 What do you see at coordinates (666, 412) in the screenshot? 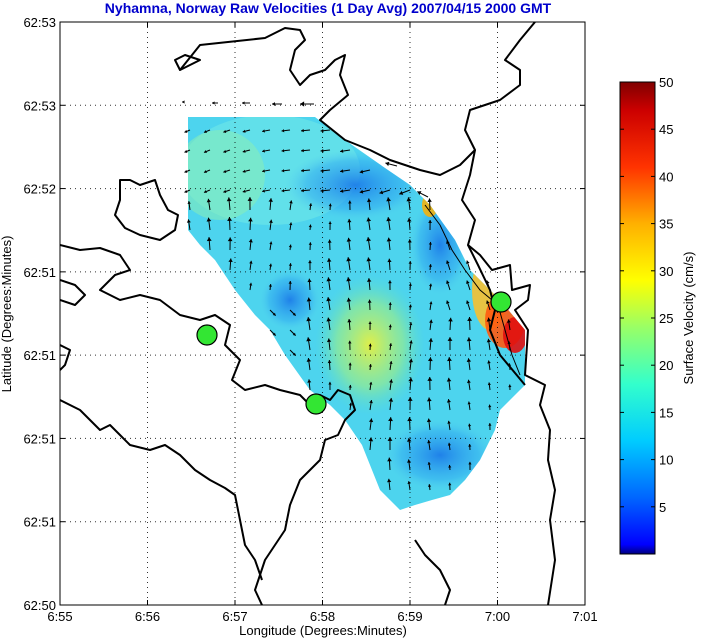
I see `colorbar-tick-label: 15` at bounding box center [666, 412].